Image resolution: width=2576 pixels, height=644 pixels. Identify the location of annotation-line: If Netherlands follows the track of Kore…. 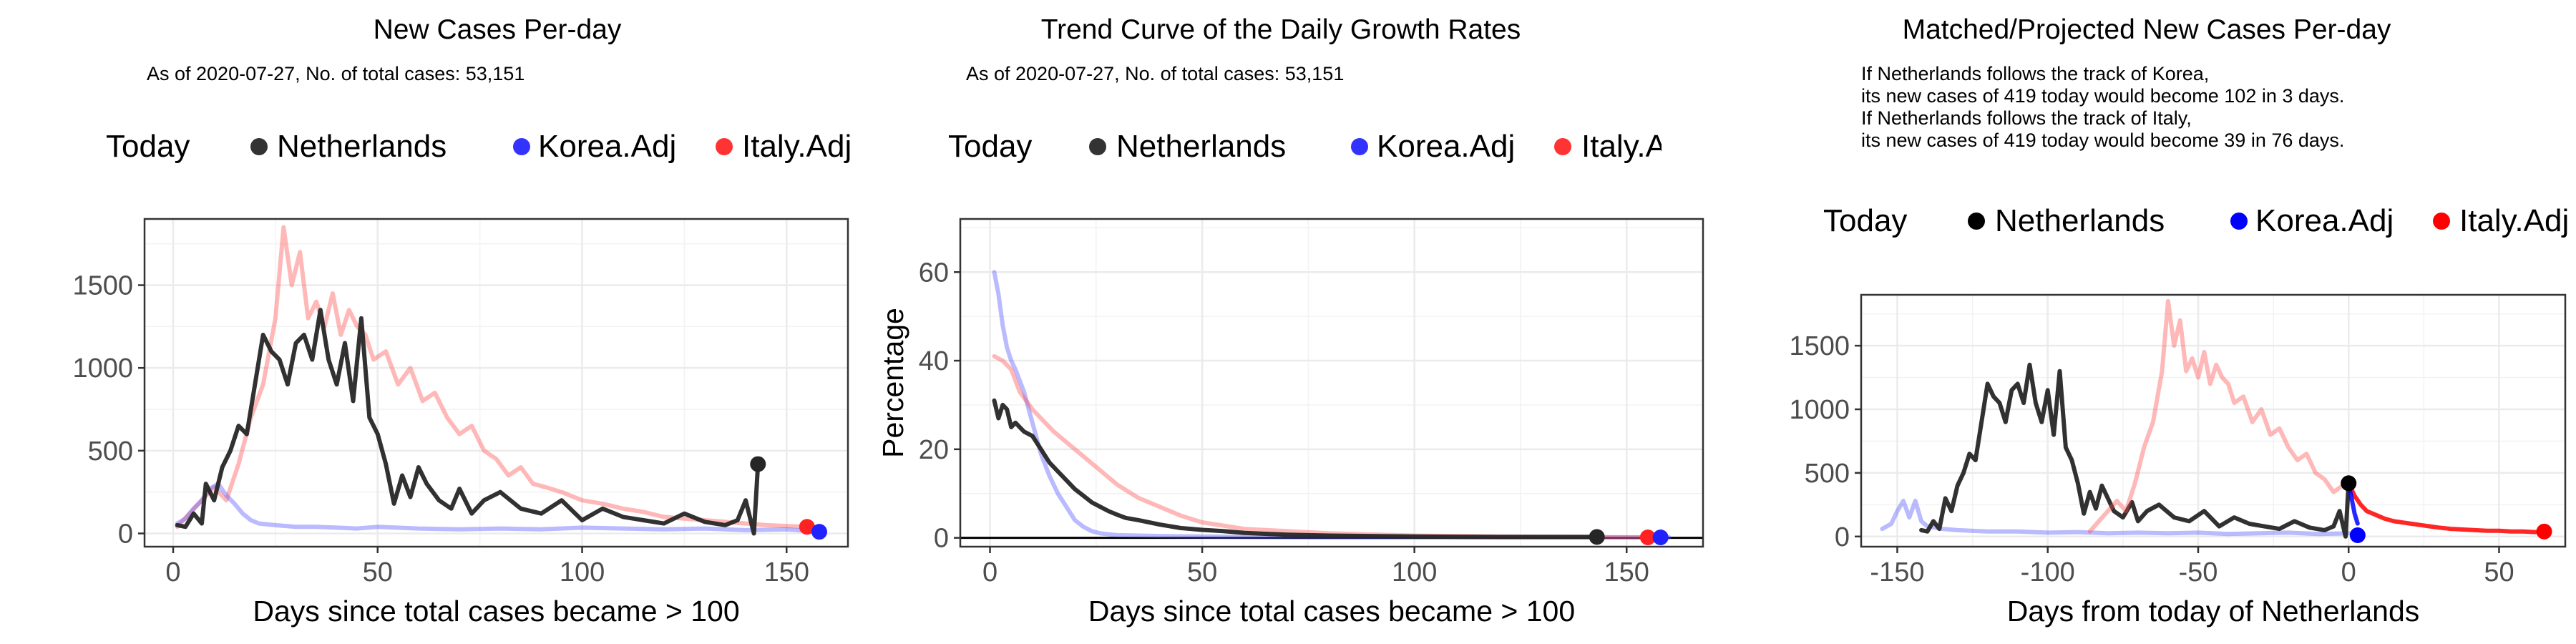
(2035, 73).